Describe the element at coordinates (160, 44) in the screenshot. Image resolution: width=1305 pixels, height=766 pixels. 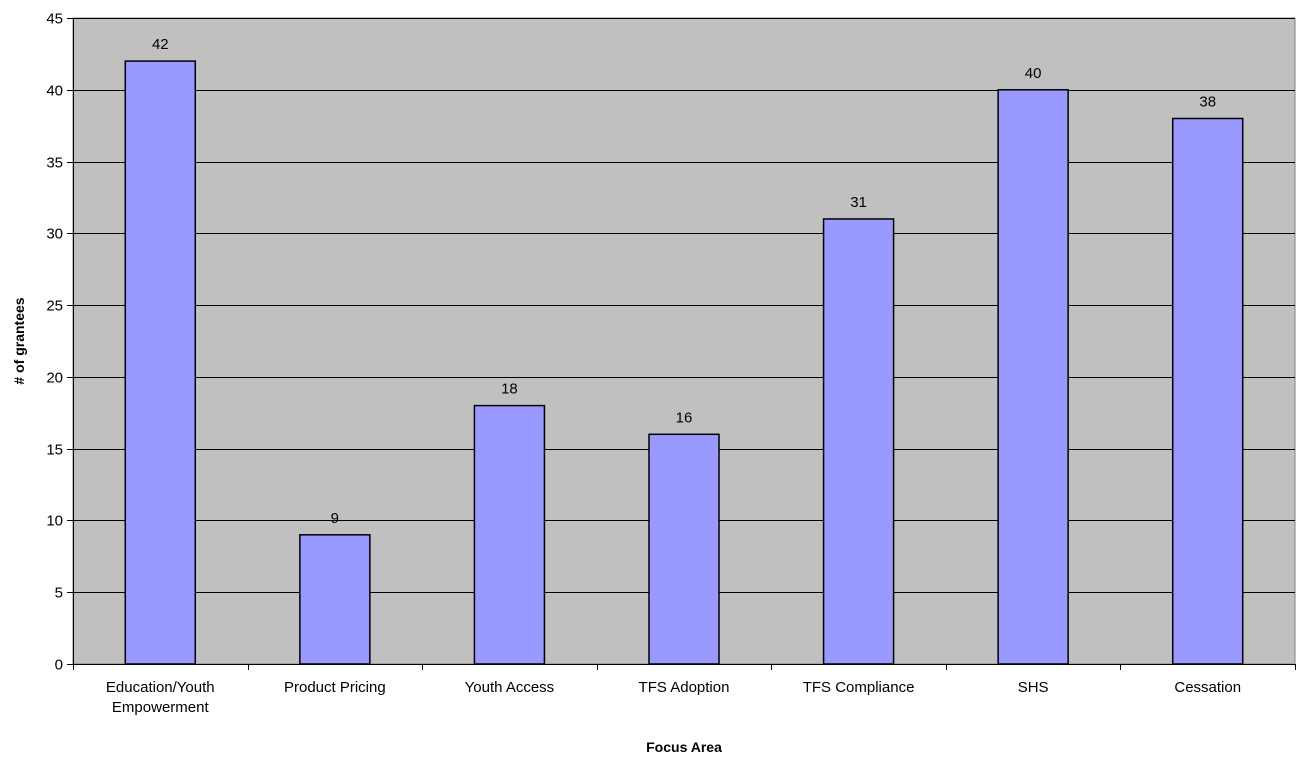
I see `data-label: 42` at that location.